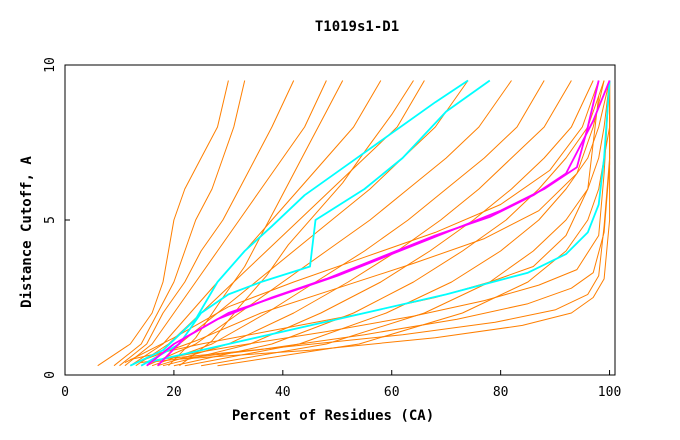  Describe the element at coordinates (50, 375) in the screenshot. I see `y-tick-label: 0` at that location.